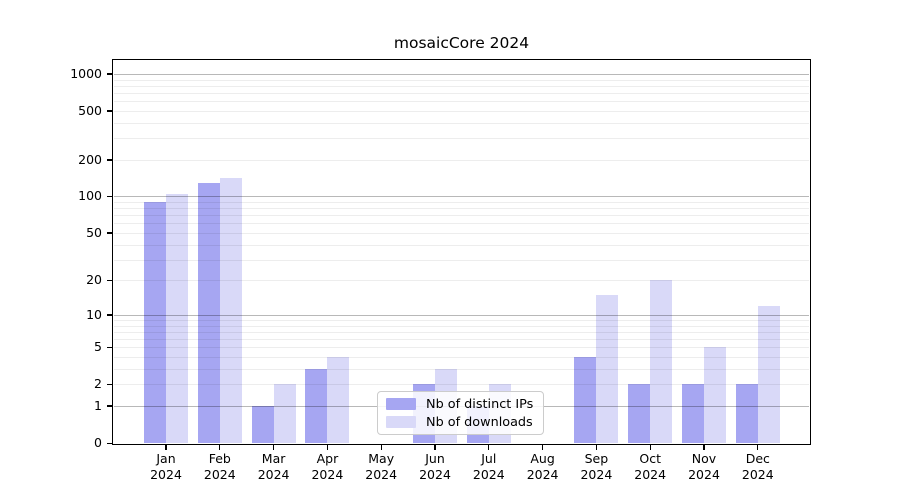 This screenshot has width=900, height=500. Describe the element at coordinates (693, 413) in the screenshot. I see `bar-nb-of-distinct-ips-nov` at that location.